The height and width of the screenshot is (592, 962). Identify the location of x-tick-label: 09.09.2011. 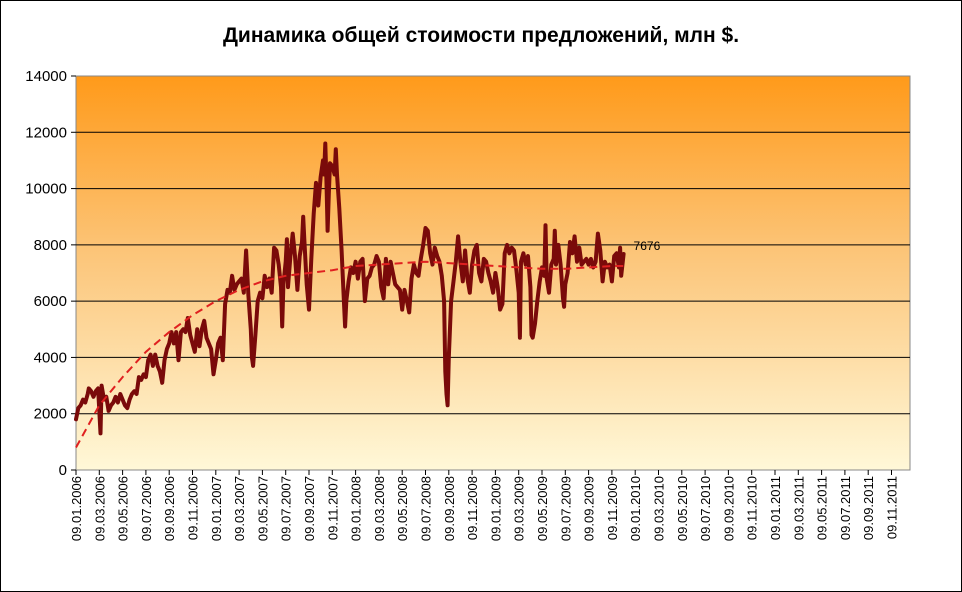
(868, 508).